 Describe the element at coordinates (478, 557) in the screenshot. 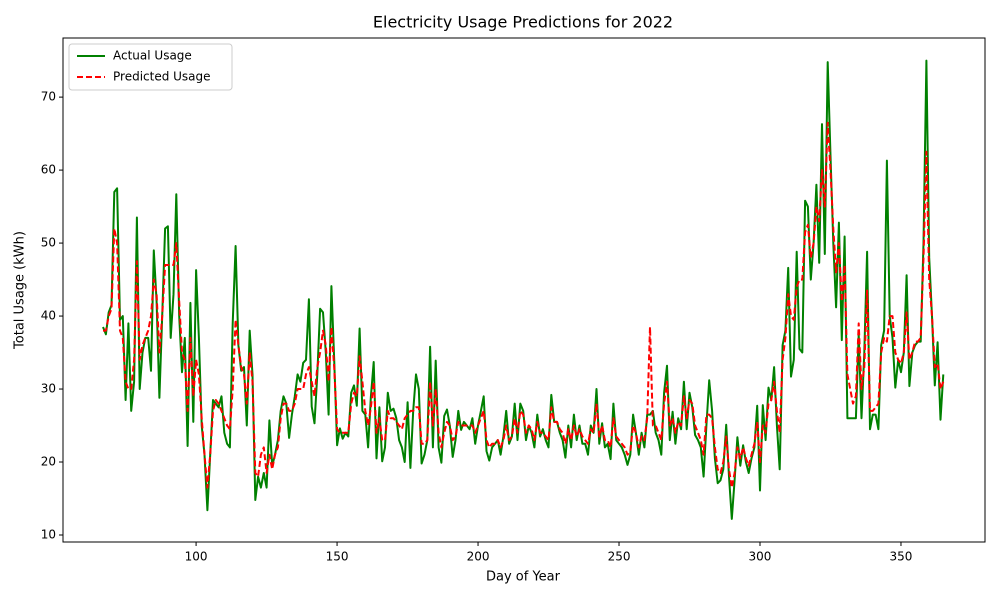

I see `x-tick-label: 200` at that location.